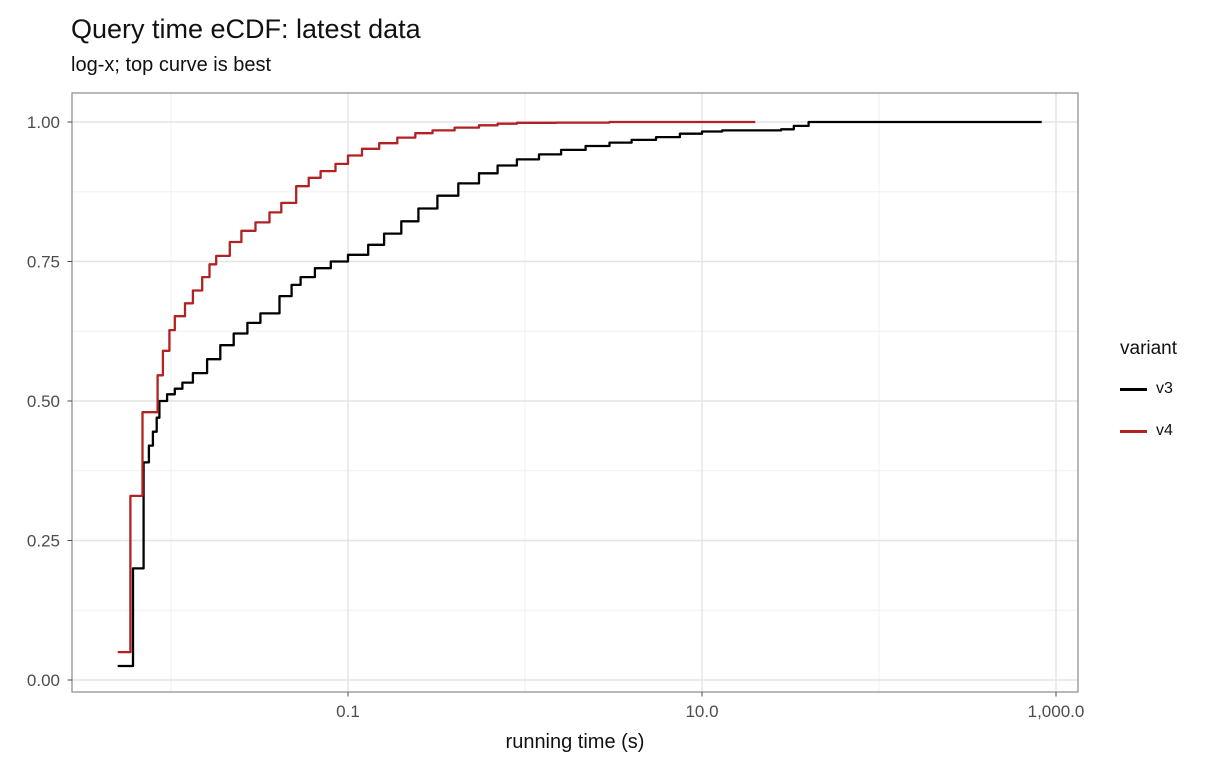 This screenshot has width=1215, height=774. What do you see at coordinates (348, 711) in the screenshot?
I see `x-tick-label: 0.1` at bounding box center [348, 711].